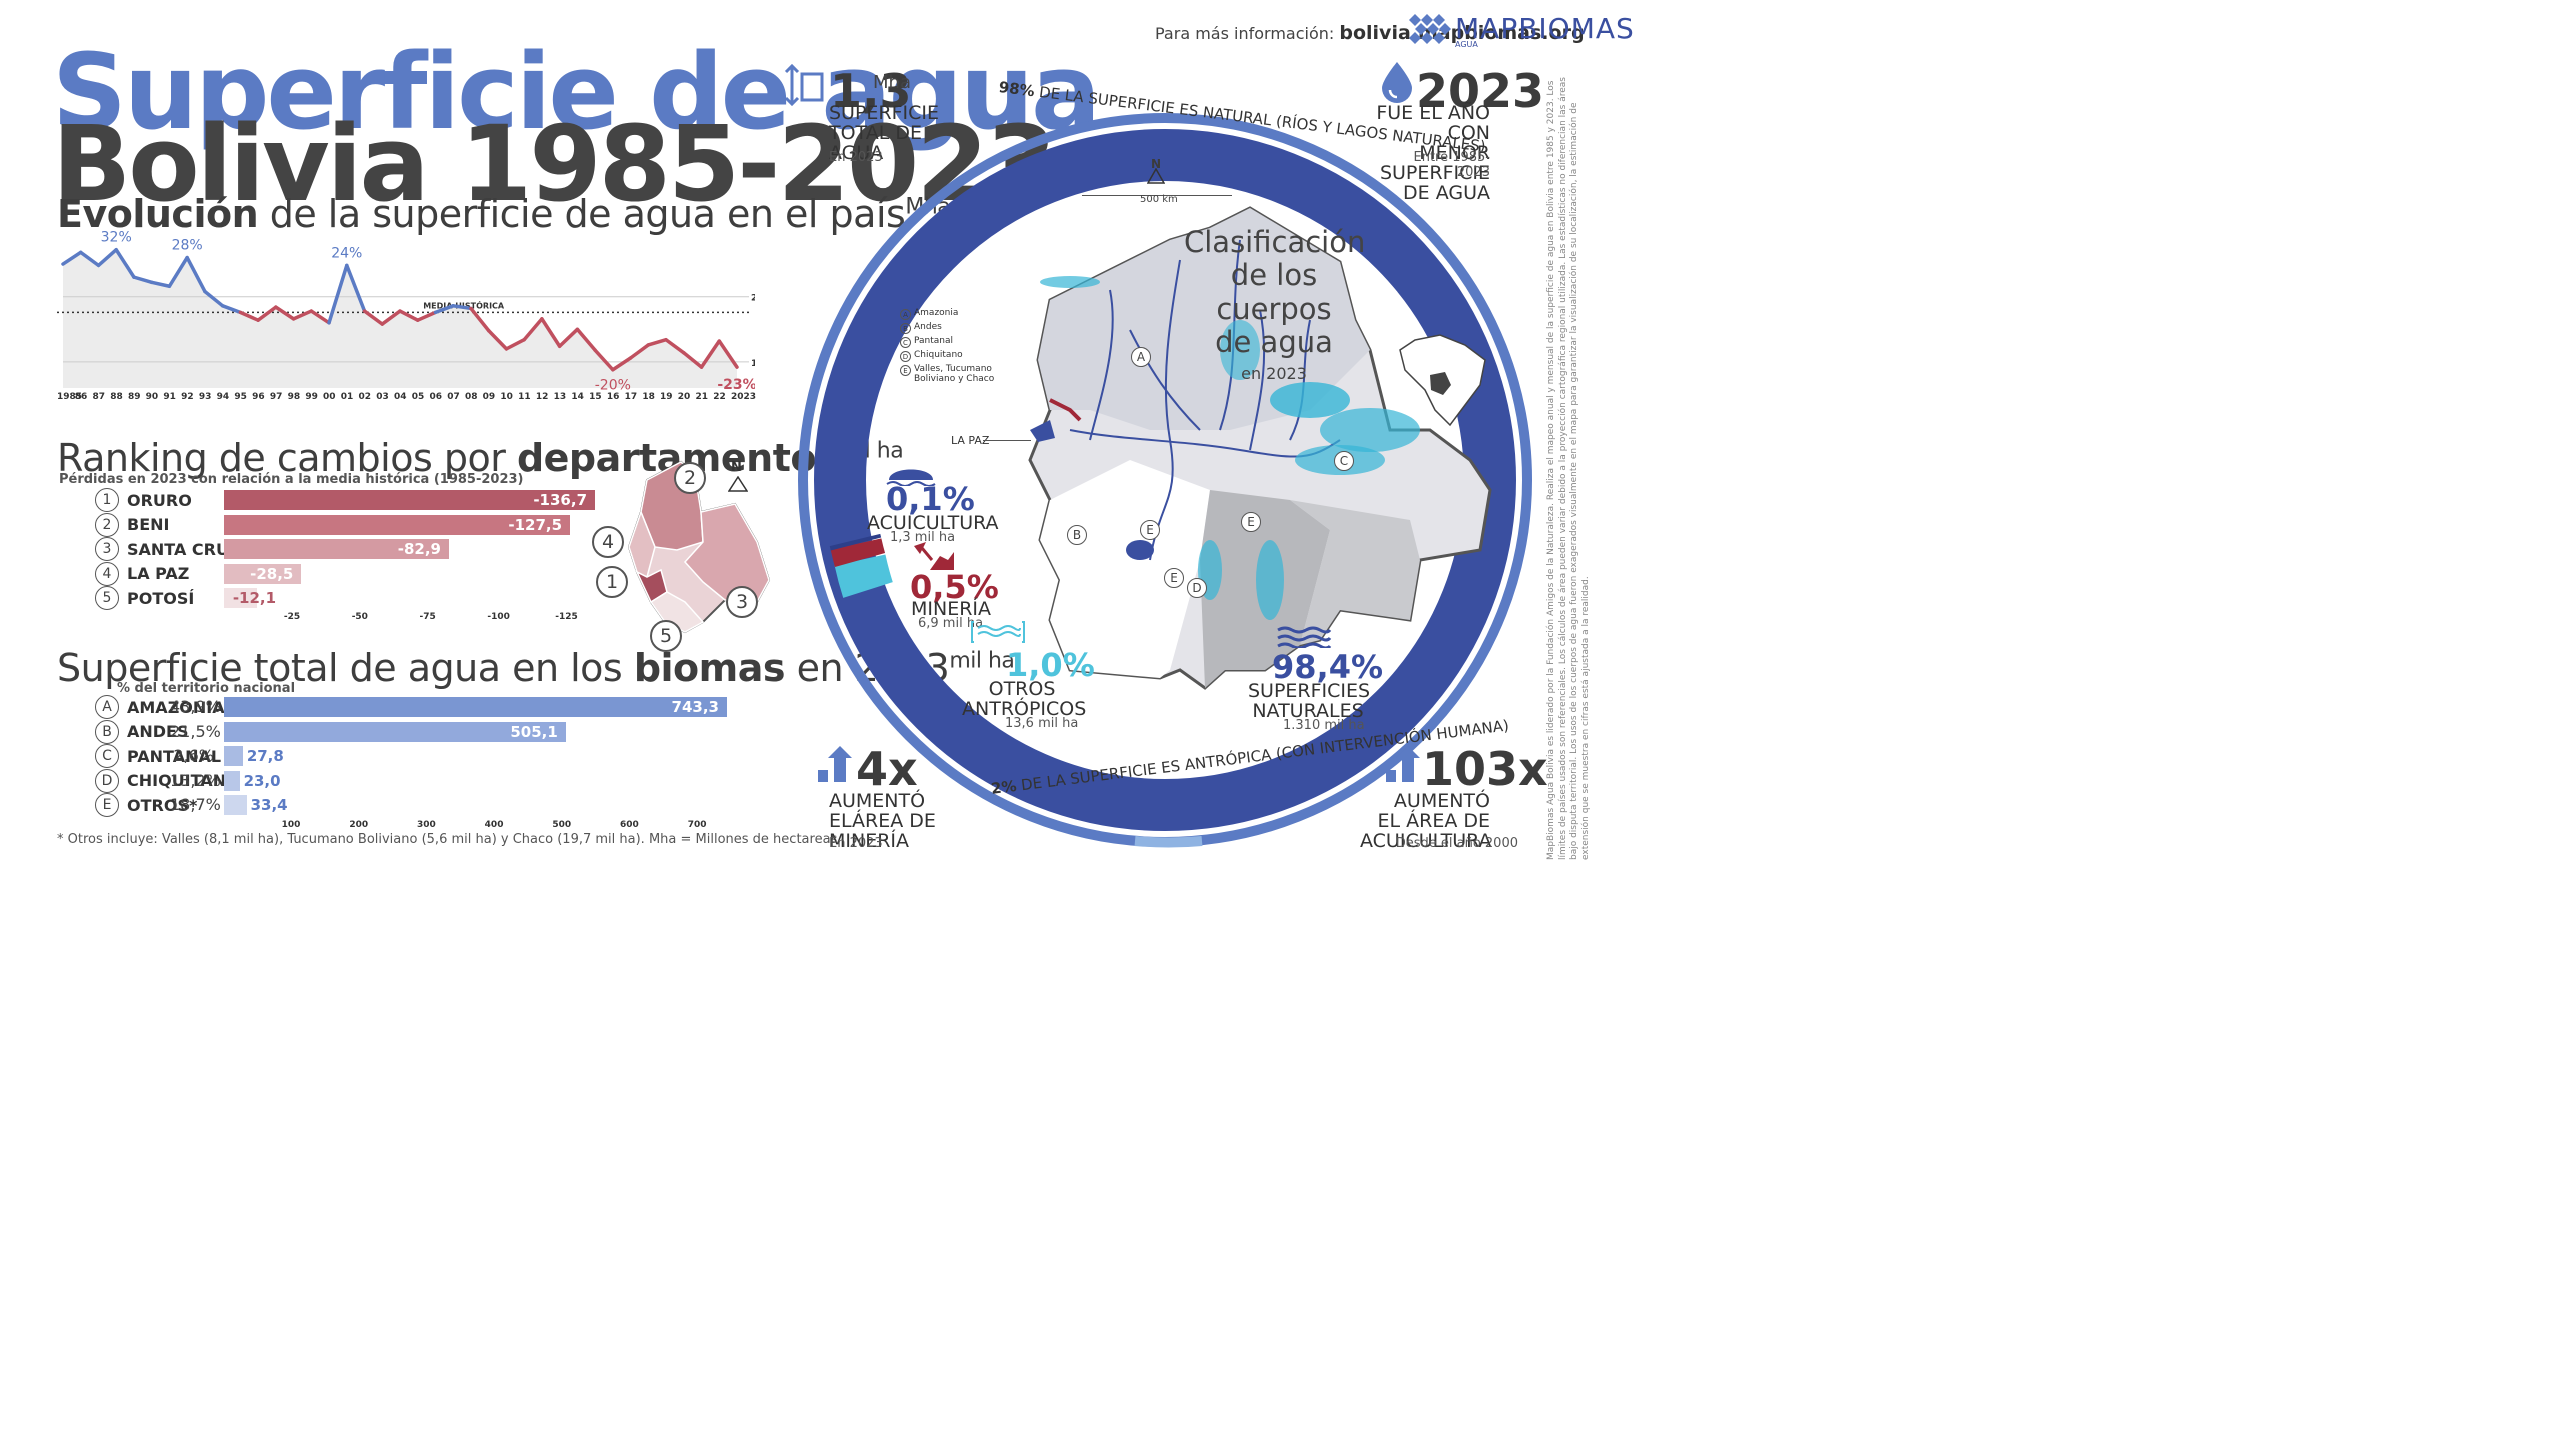 This screenshot has height=1438, width=2560. Describe the element at coordinates (397, 524) in the screenshot. I see `ranking-bar: -127,5` at that location.